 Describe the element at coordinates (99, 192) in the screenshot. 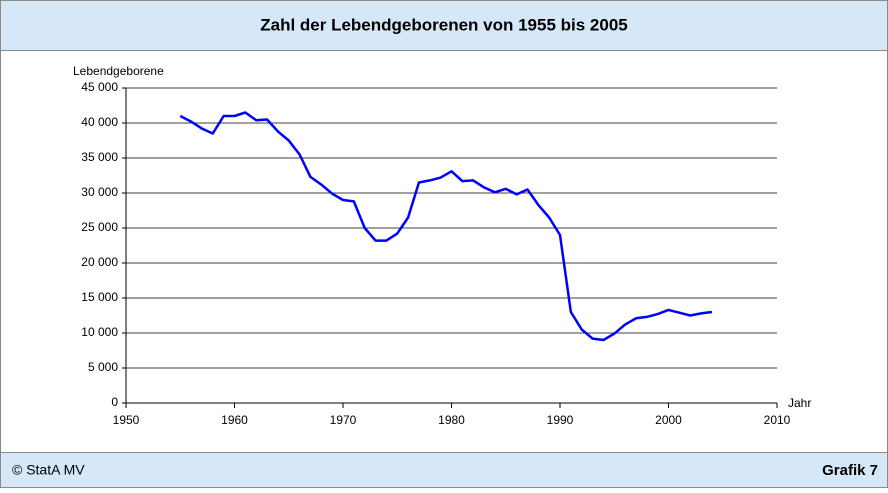

I see `y-tick-label: 30 000` at that location.